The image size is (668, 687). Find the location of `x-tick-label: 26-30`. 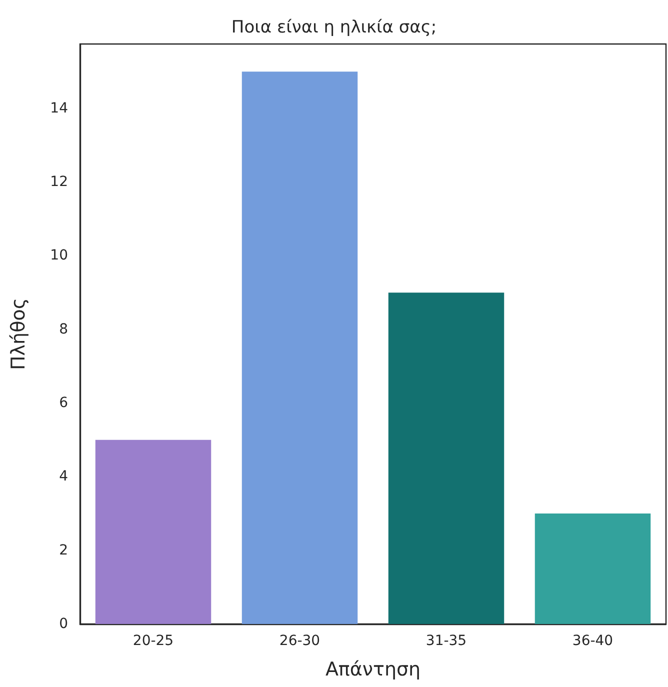

x-tick-label: 26-30 is located at coordinates (299, 641).